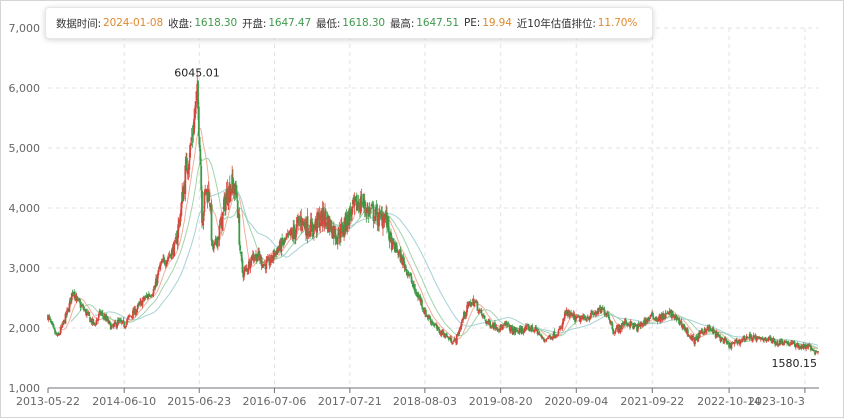  Describe the element at coordinates (48, 401) in the screenshot. I see `x-tick-label: 2013-05-22` at that location.